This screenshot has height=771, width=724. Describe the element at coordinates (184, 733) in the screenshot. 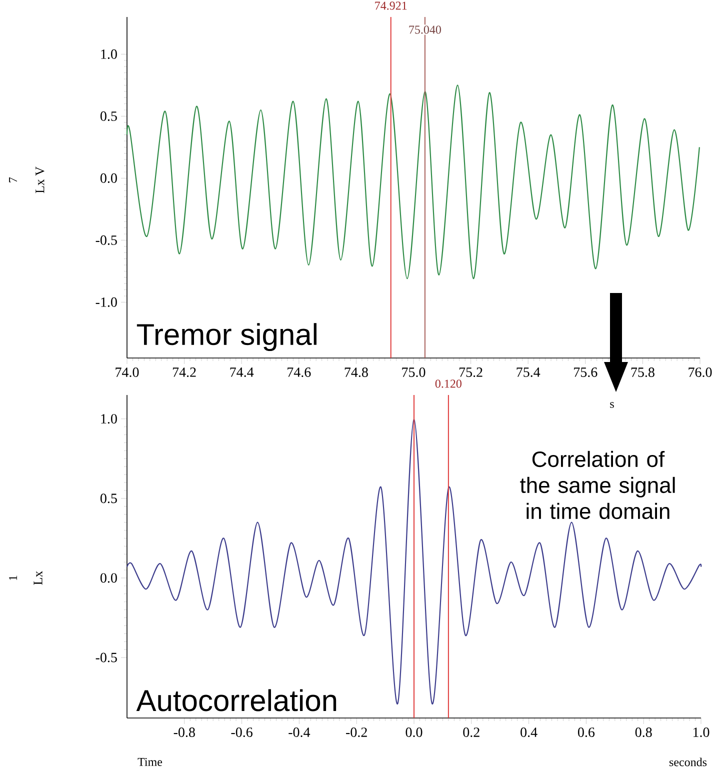

I see `x-tick-label: -0.8` at that location.